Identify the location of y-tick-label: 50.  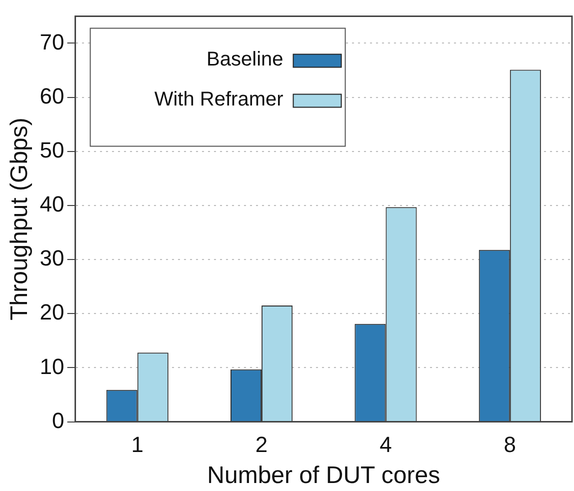
(52, 149).